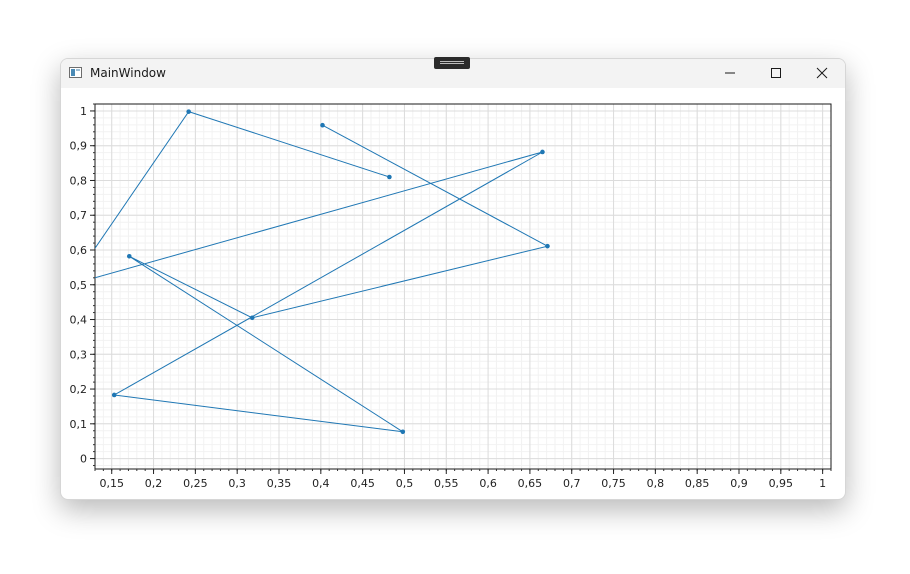 Image resolution: width=910 pixels, height=574 pixels. What do you see at coordinates (154, 483) in the screenshot?
I see `x-tick-label: 0,2` at bounding box center [154, 483].